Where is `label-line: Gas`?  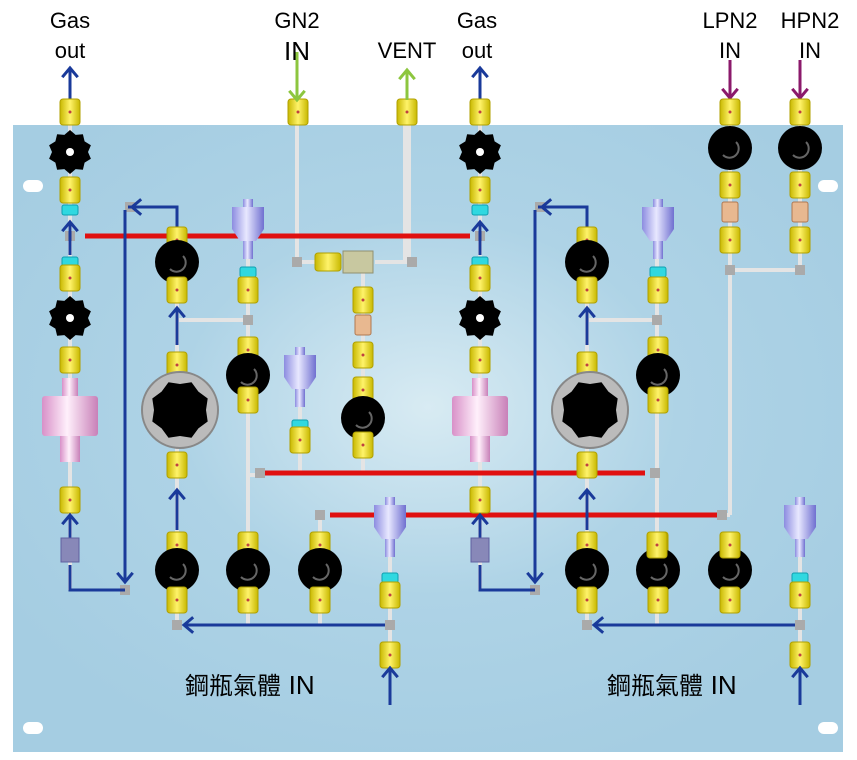 label-line: Gas is located at coordinates (477, 20).